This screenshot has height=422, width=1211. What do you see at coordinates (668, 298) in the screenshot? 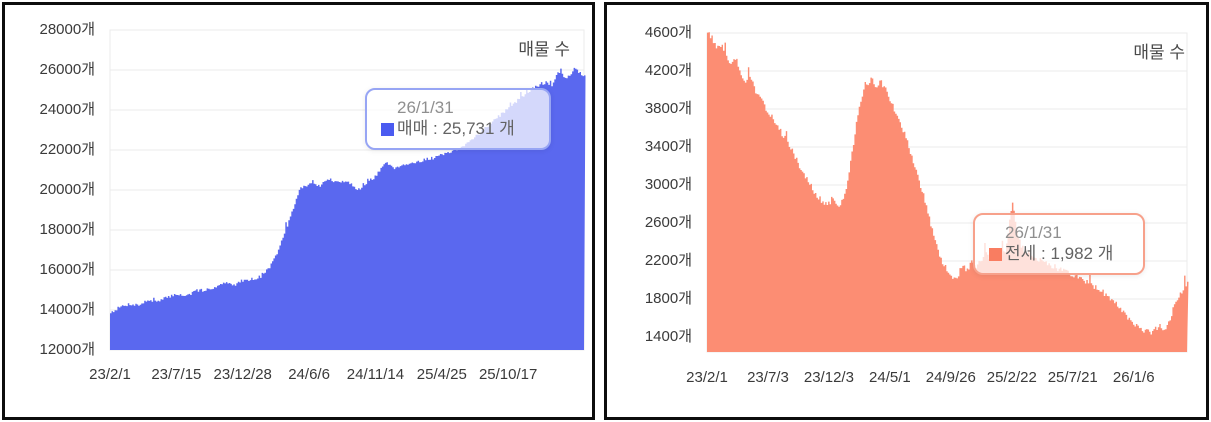
I see `y-axis-tick-label: 1800개` at bounding box center [668, 298].